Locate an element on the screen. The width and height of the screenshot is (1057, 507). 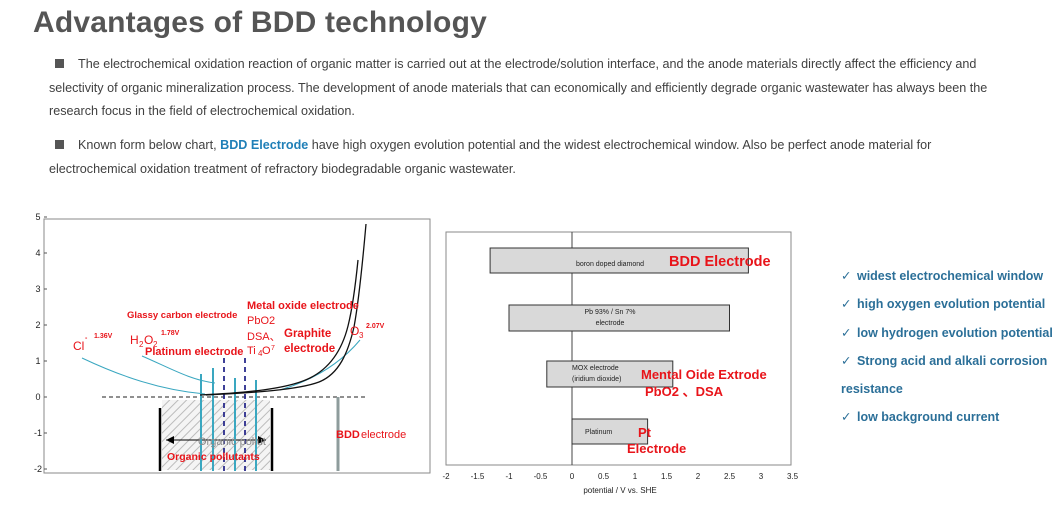
pt-electrode-annotation: Electrode is located at coordinates (656, 448).